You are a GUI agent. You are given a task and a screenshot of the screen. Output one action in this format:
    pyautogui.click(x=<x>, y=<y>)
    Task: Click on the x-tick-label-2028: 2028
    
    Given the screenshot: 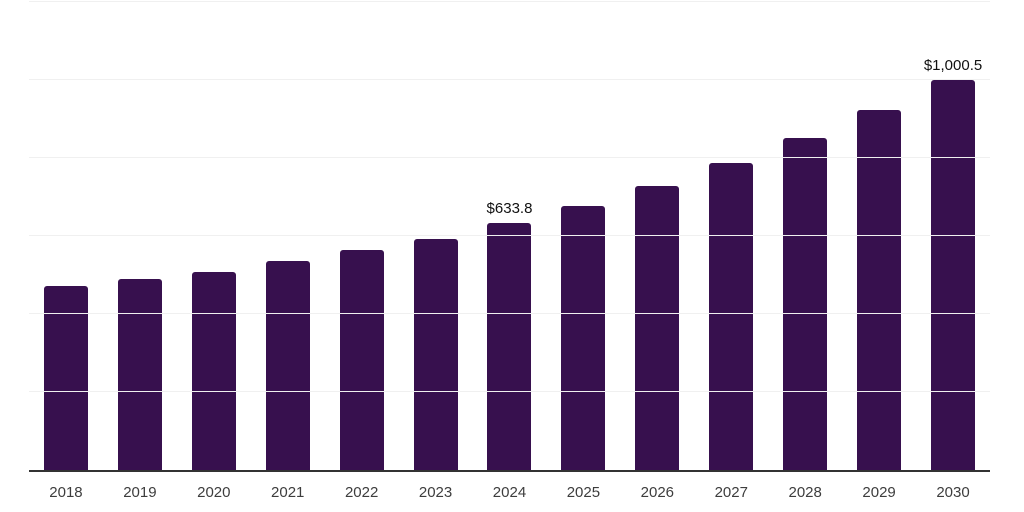 What is the action you would take?
    pyautogui.click(x=805, y=492)
    